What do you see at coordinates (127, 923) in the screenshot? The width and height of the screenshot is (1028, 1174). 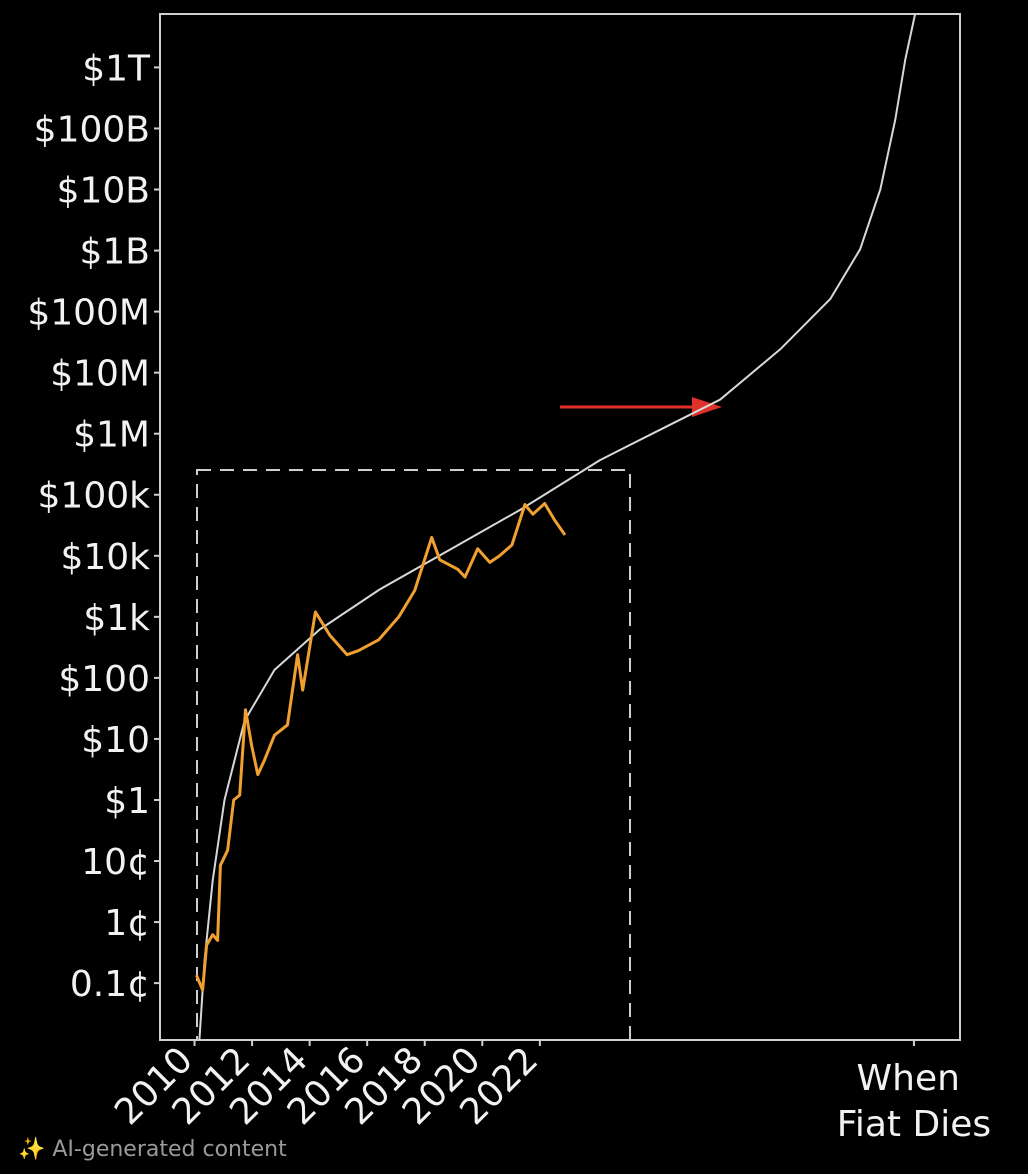 I see `y-tick-label: 1¢` at bounding box center [127, 923].